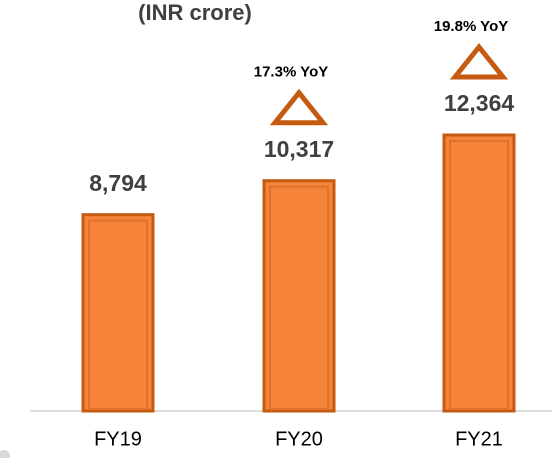 The image size is (552, 458). I want to click on annotation: 17.3% YoY, so click(291, 72).